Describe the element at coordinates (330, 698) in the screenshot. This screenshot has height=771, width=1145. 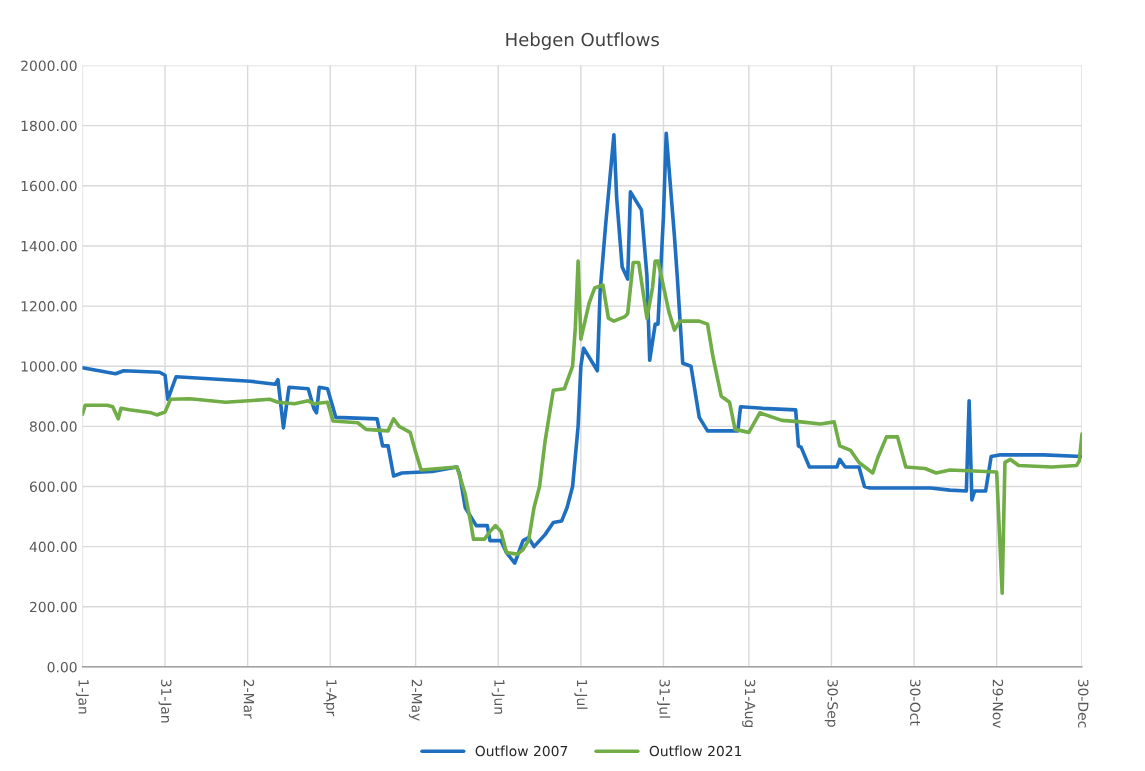
I see `x-tick-label: 1-Apr` at that location.